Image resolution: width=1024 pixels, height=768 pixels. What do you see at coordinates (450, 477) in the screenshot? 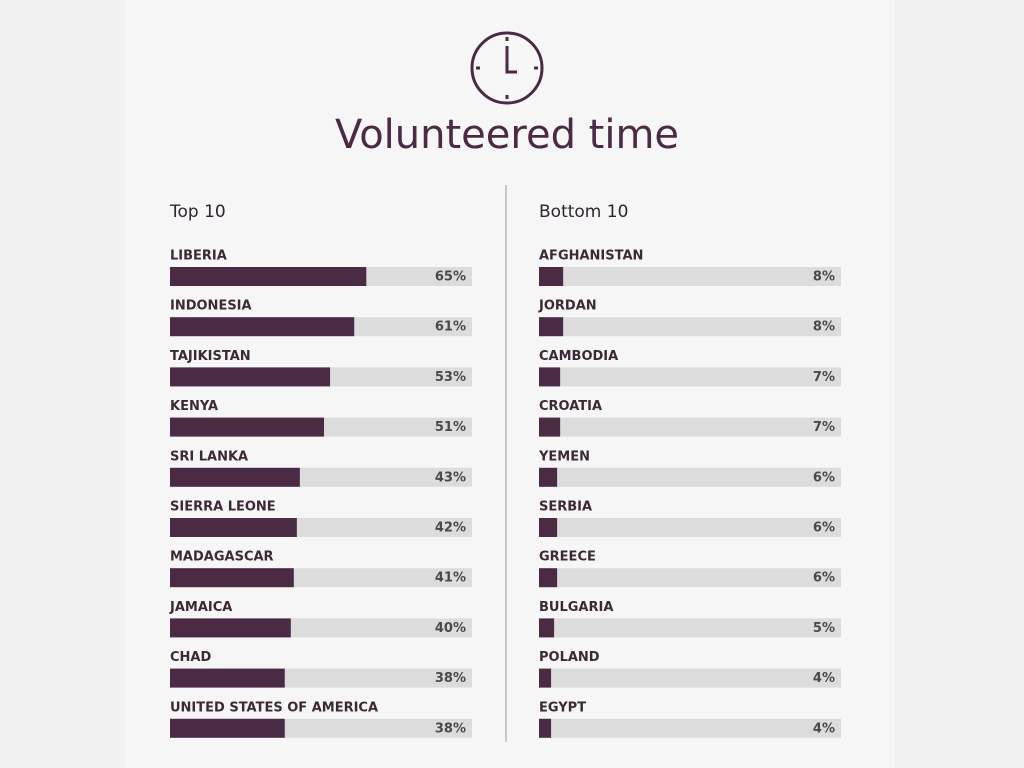
I see `value-label: 43%` at bounding box center [450, 477].